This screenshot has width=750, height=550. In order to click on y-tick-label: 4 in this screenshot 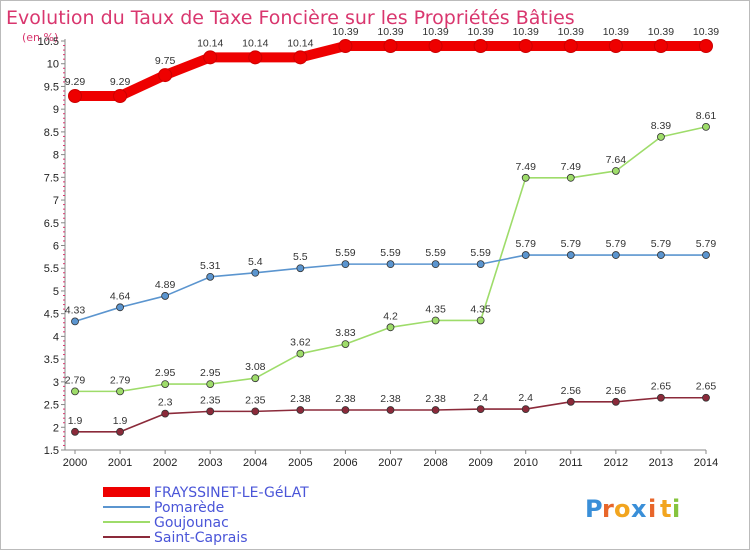, I will do `click(56, 337)`.